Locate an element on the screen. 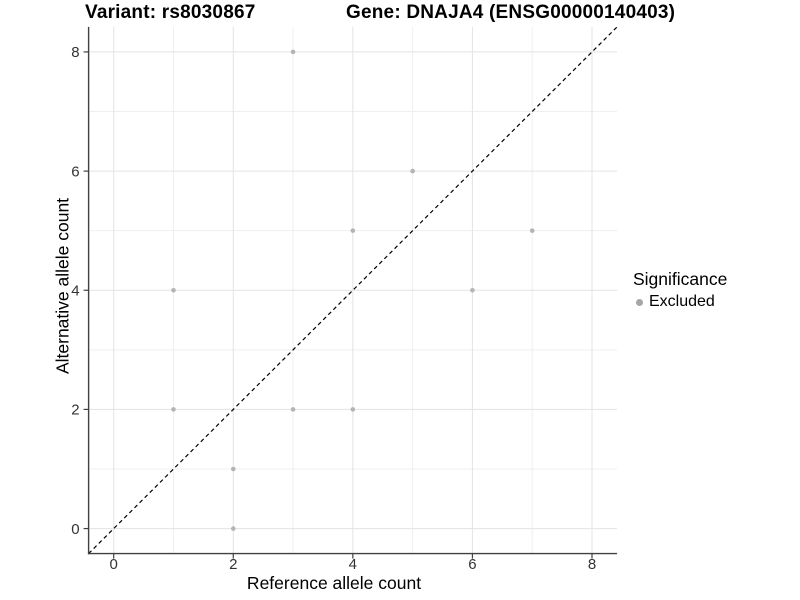  y-tick-label: 6 is located at coordinates (75, 171).